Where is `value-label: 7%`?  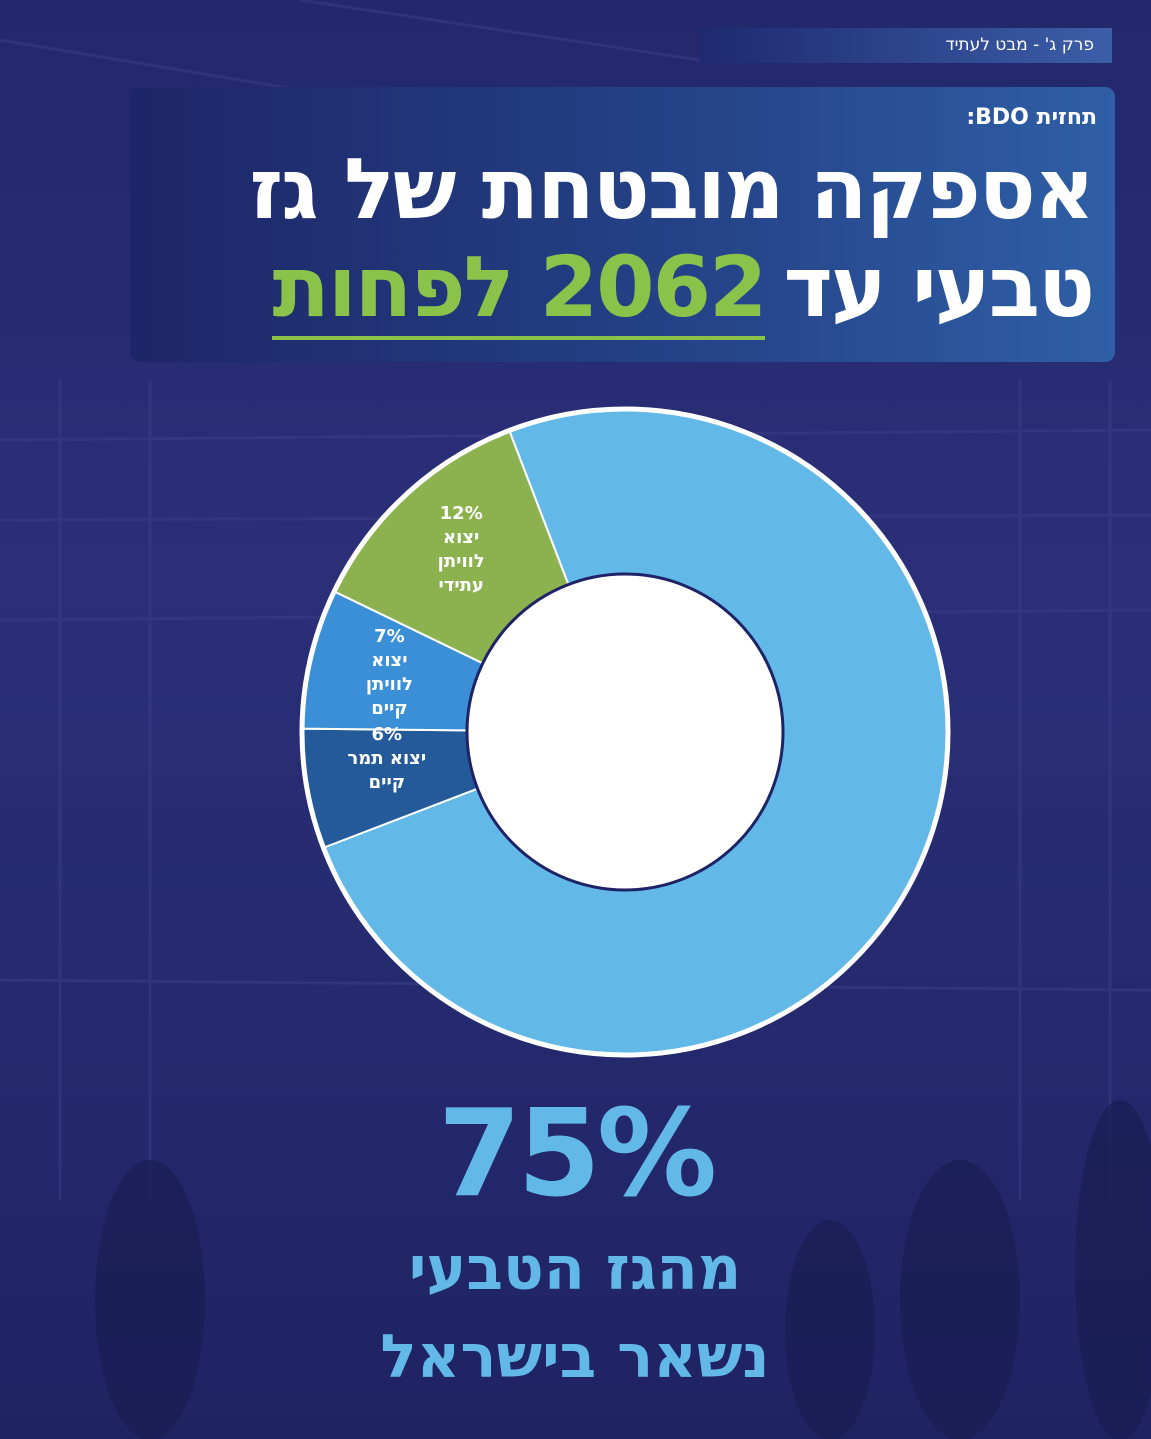
value-label: 7% is located at coordinates (389, 636).